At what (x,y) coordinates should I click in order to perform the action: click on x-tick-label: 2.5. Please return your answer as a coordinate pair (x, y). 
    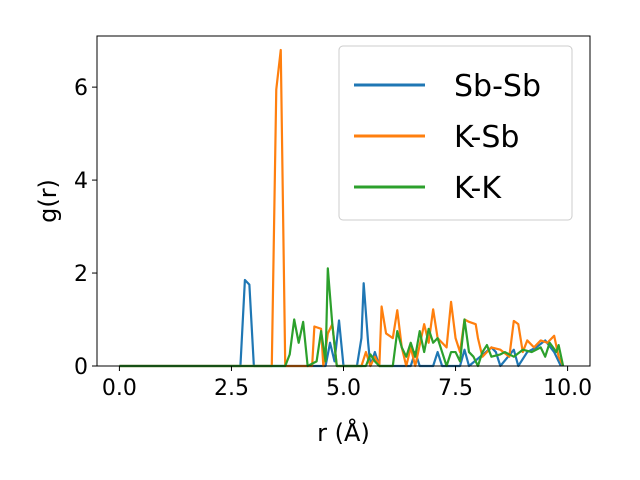
    Looking at the image, I should click on (231, 388).